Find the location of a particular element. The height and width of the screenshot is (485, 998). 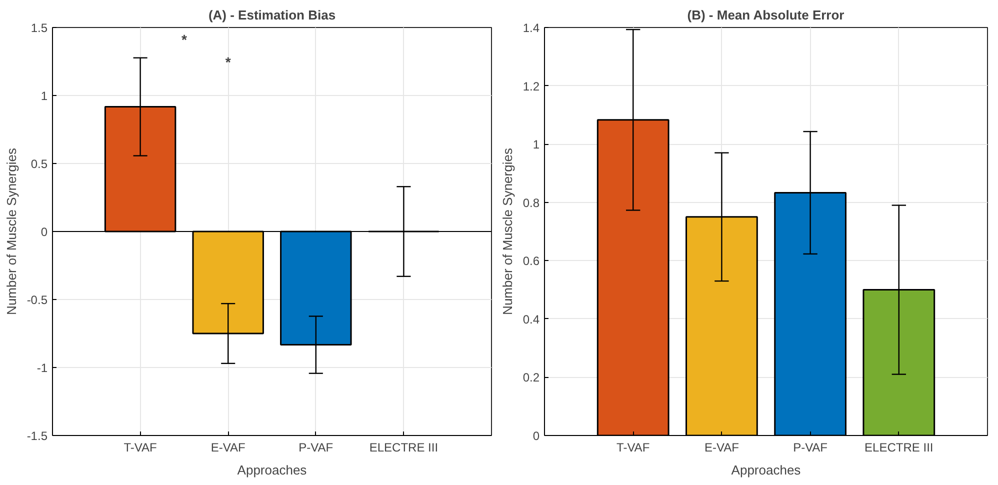

y-tick-label: 0.2 is located at coordinates (531, 377).